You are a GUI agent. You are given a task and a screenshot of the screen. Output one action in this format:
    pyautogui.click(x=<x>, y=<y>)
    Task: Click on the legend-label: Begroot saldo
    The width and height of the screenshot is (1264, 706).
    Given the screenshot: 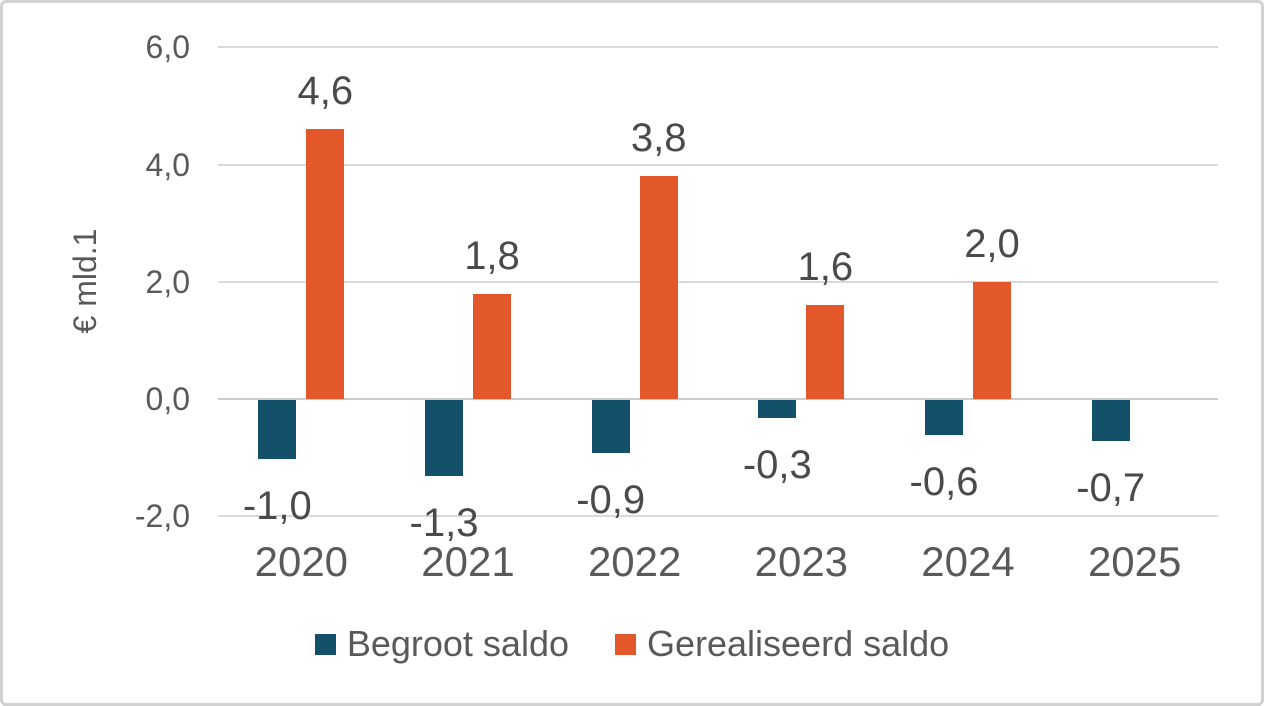 What is the action you would take?
    pyautogui.click(x=457, y=643)
    